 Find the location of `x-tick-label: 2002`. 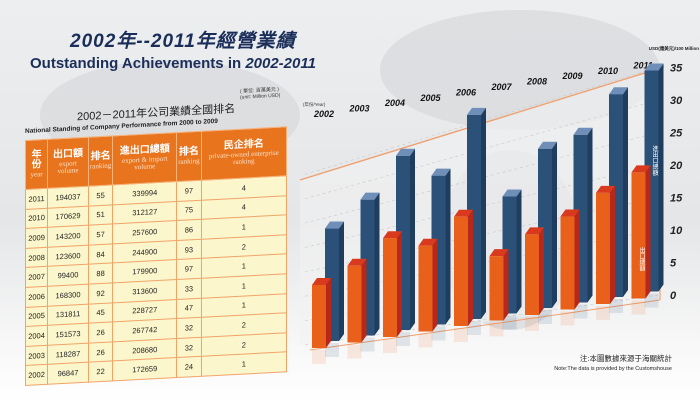

x-tick-label: 2002 is located at coordinates (323, 114).